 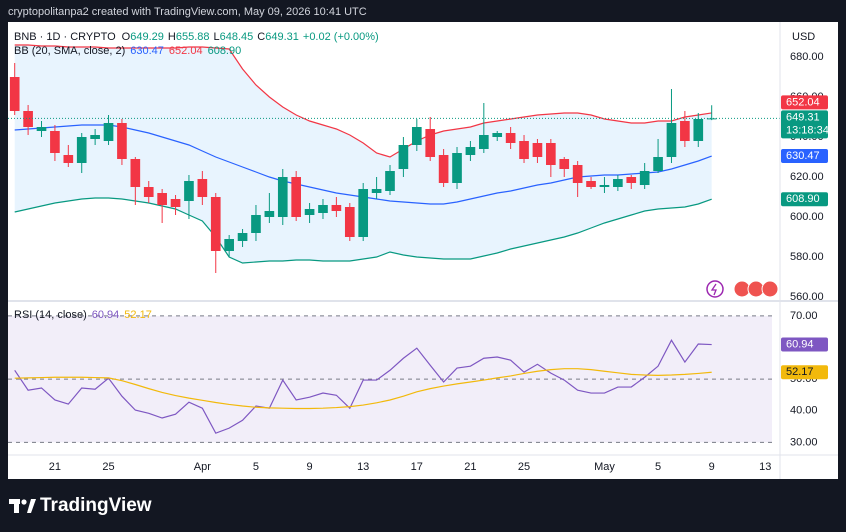 I want to click on y-tick-label: 580.00, so click(x=807, y=257).